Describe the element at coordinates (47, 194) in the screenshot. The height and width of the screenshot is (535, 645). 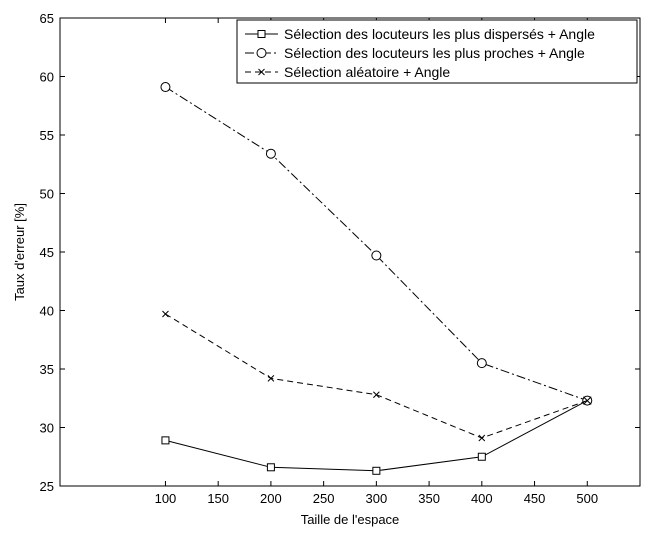
I see `y-tick-label: 50` at that location.